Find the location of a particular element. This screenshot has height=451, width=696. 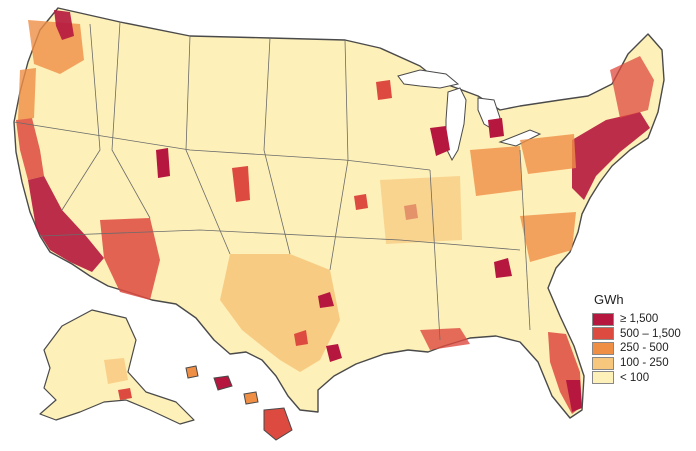

region-new-england is located at coordinates (632, 87).